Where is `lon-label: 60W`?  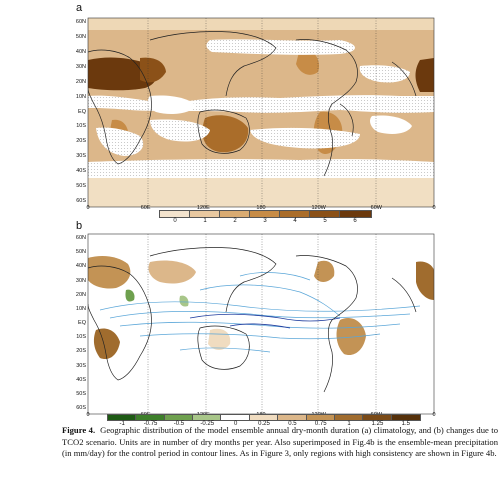
lon-label: 60W is located at coordinates (376, 208).